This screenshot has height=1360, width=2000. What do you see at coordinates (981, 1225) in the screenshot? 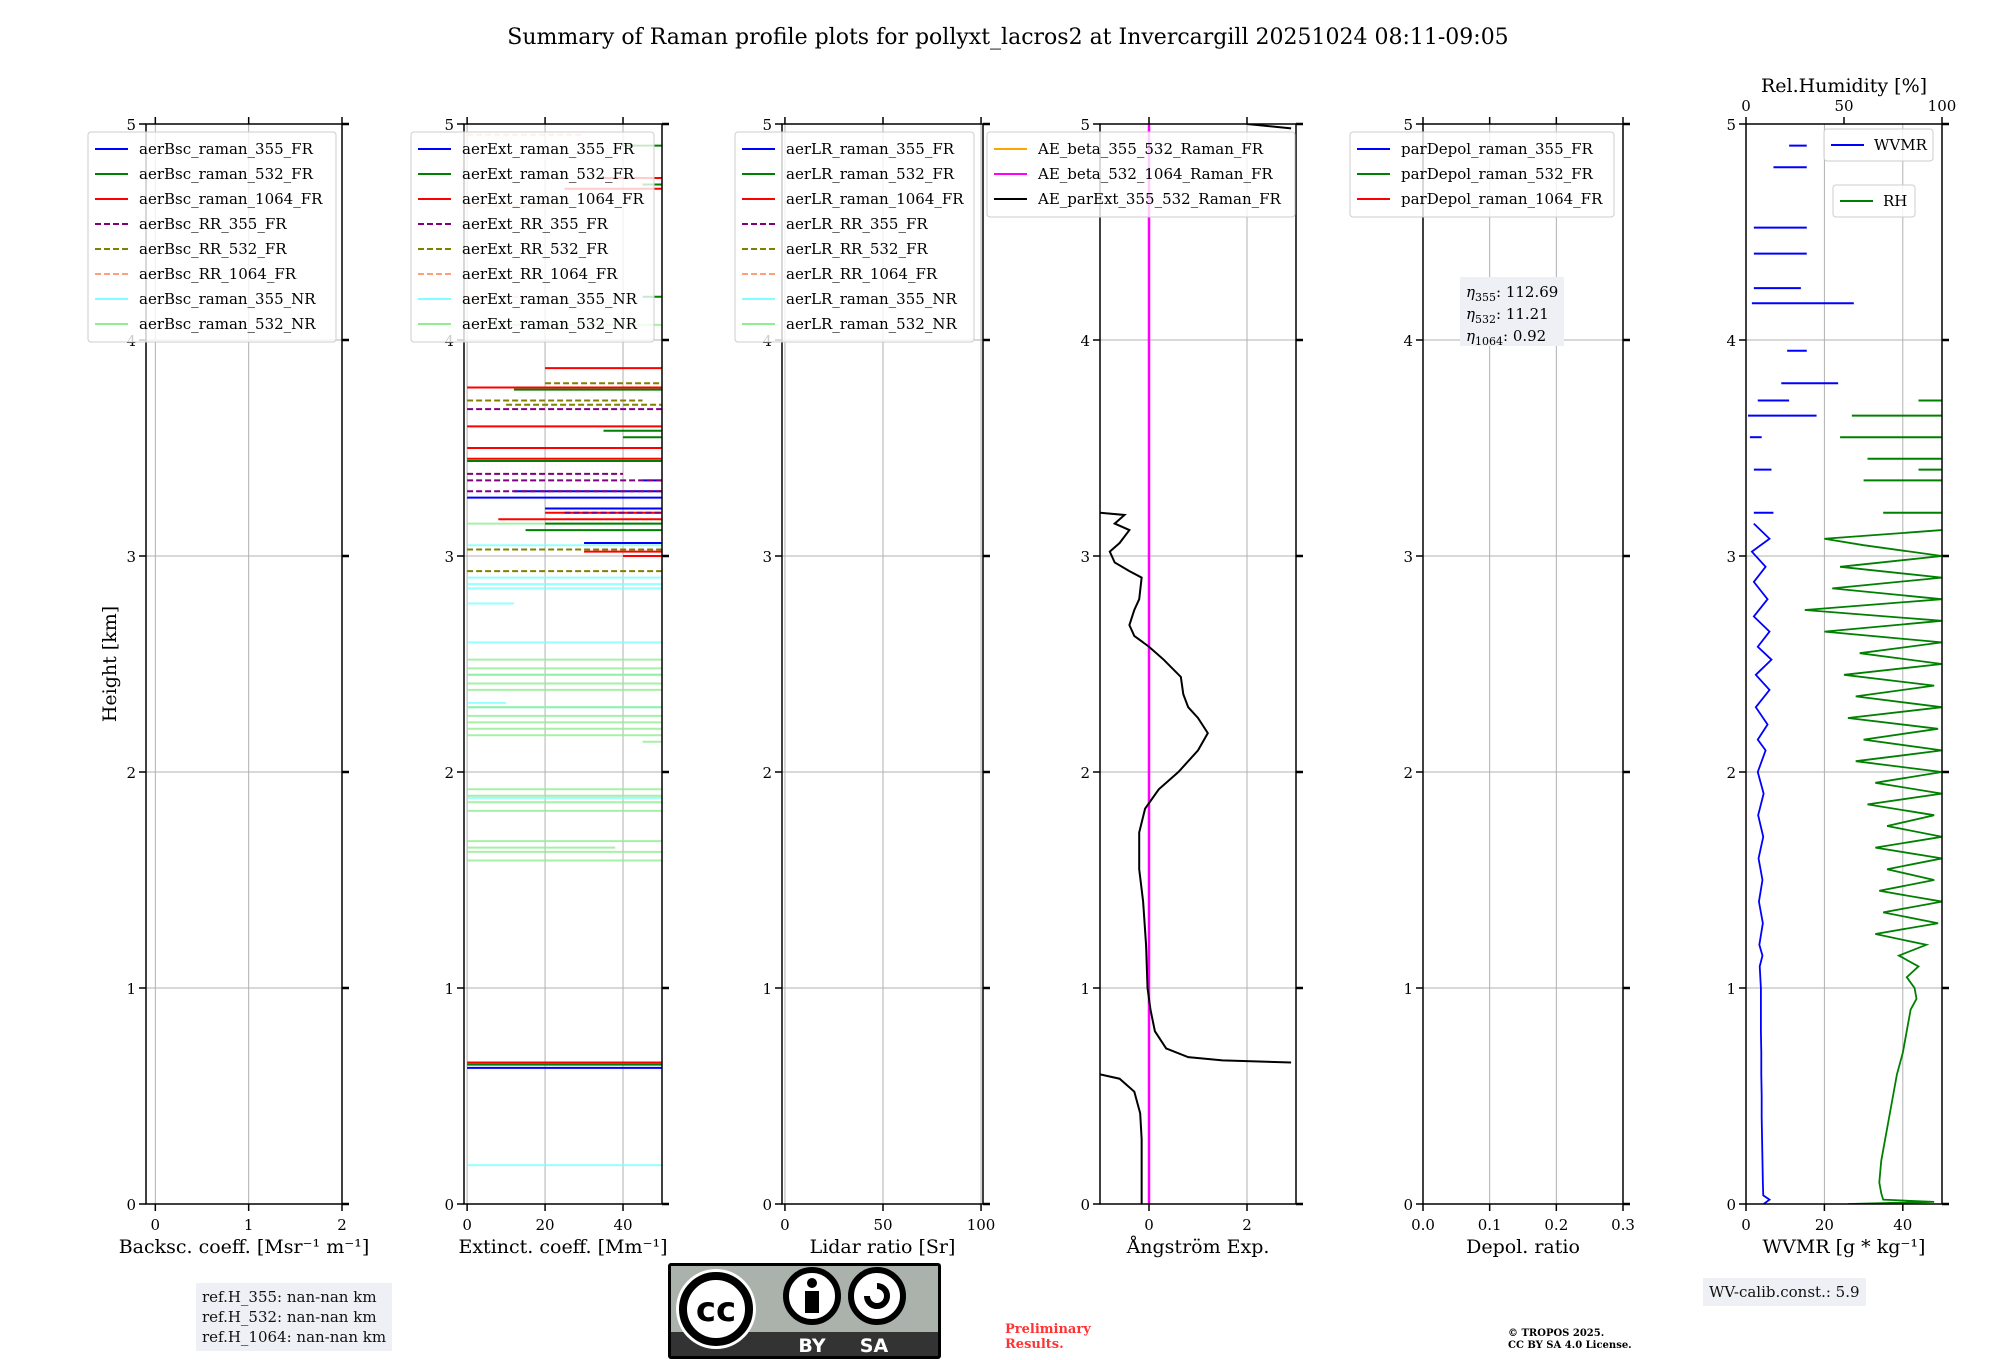
I see `x-tick-label: 100` at bounding box center [981, 1225].